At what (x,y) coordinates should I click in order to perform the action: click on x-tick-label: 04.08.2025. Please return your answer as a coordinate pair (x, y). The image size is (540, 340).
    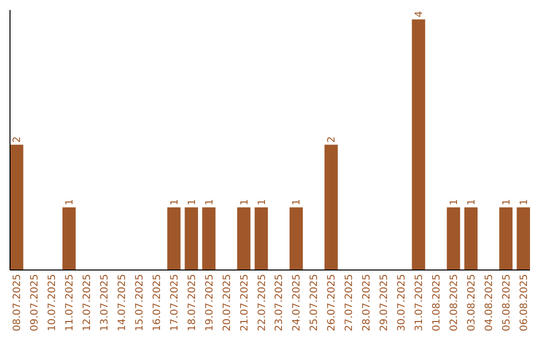
    Looking at the image, I should click on (489, 303).